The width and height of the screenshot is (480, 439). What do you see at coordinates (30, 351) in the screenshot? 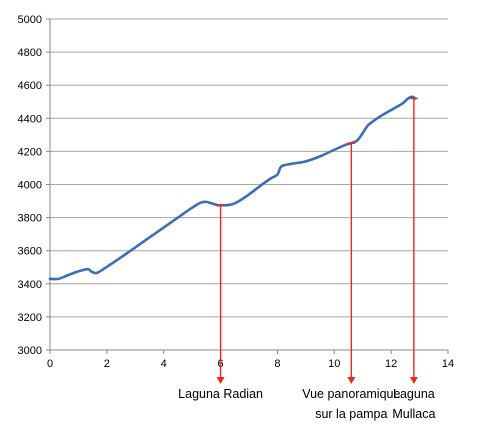
I see `y-tick-label: 3000` at bounding box center [30, 351].